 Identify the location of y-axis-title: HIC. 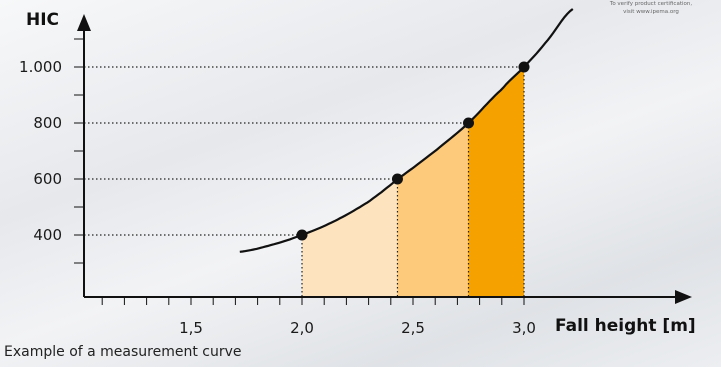
(42, 20).